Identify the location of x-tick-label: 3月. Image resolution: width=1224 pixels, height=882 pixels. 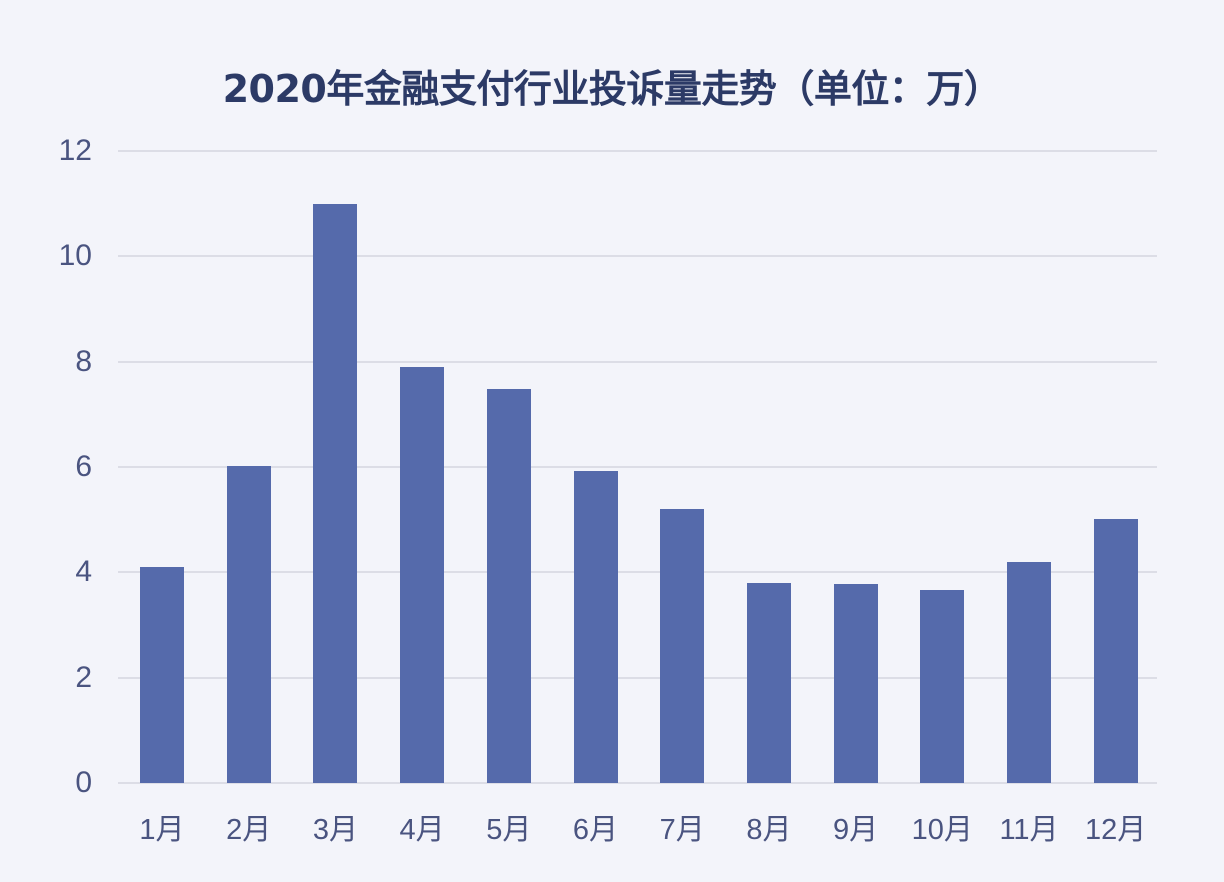
(335, 830).